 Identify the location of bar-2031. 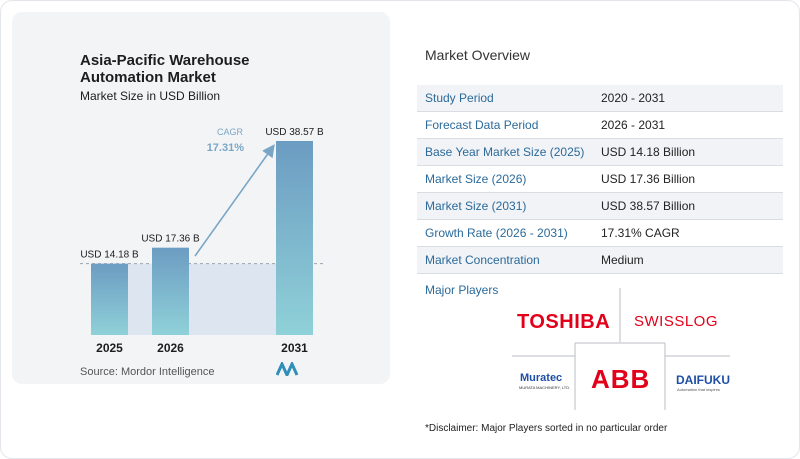
(294, 238).